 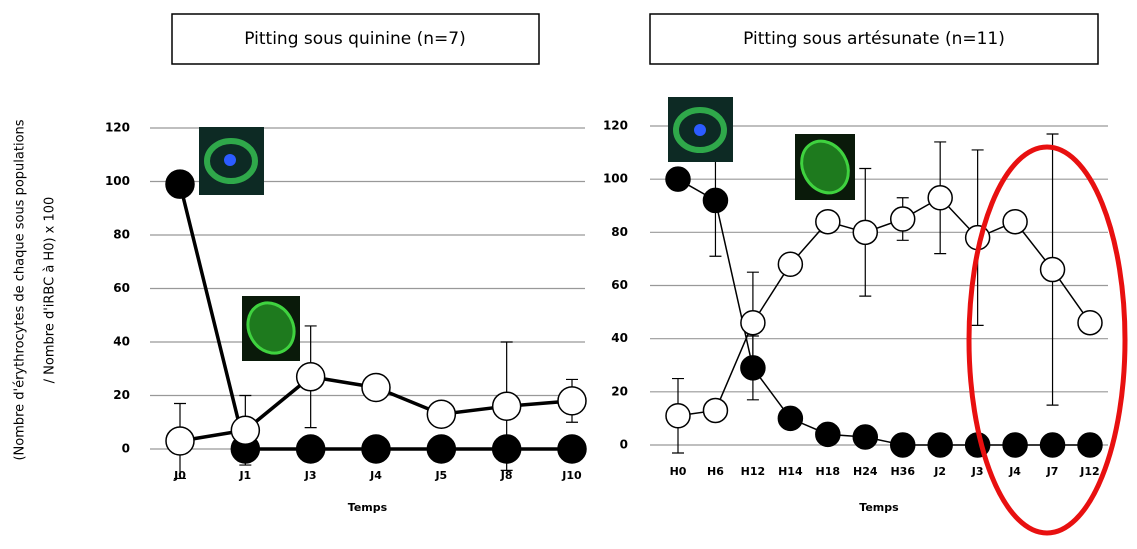 I want to click on chart-title: Pitting sous artésunate (n=11), so click(x=874, y=39).